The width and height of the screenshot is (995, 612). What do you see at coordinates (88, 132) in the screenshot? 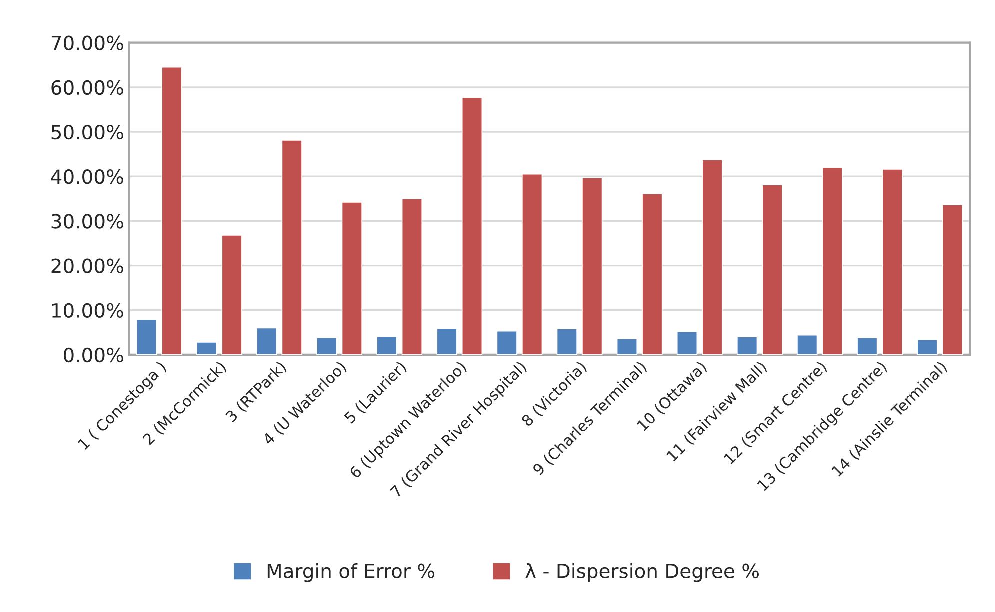
I see `y-tick-label: 50.00%` at bounding box center [88, 132].